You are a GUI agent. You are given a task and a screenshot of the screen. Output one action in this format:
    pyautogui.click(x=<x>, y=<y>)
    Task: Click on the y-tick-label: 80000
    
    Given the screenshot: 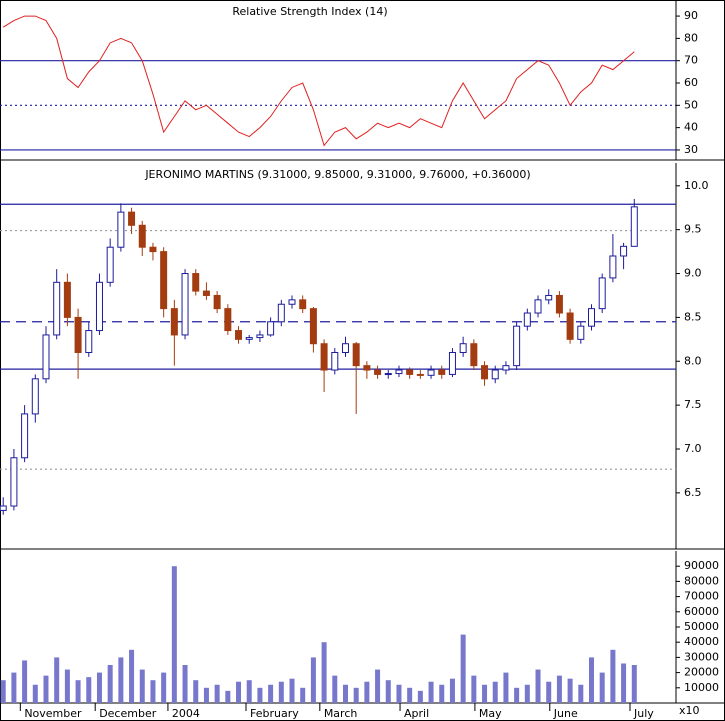 What is the action you would take?
    pyautogui.click(x=701, y=580)
    